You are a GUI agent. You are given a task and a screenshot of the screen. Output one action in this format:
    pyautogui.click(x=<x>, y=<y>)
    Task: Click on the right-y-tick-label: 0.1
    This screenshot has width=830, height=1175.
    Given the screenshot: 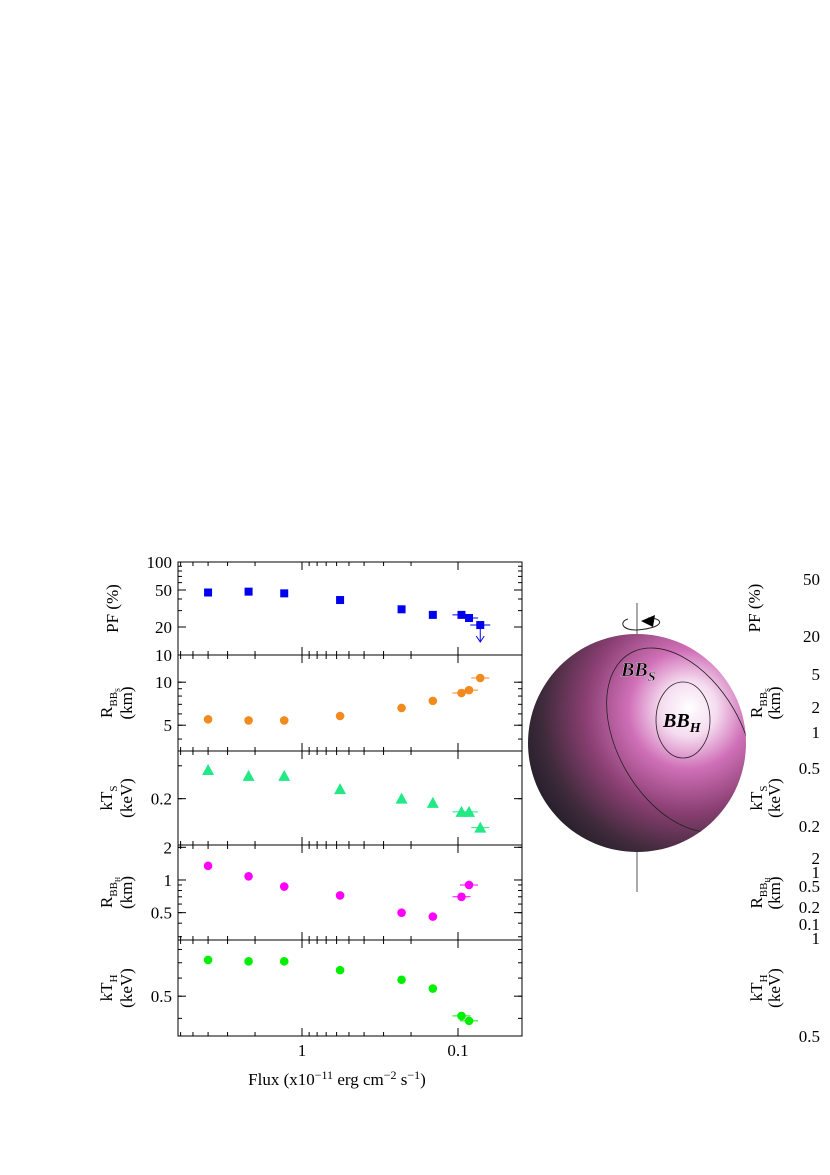 What is the action you would take?
    pyautogui.click(x=809, y=924)
    